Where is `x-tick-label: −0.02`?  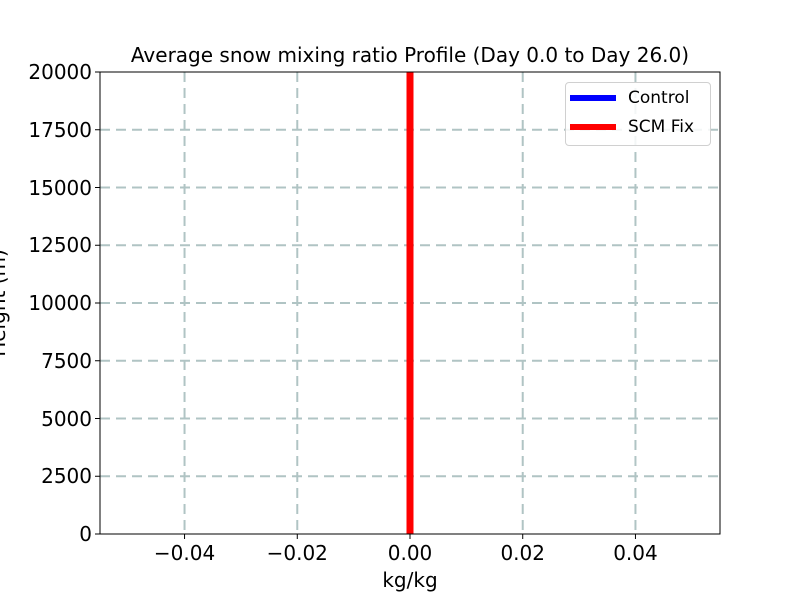 x-tick-label: −0.02 is located at coordinates (297, 553).